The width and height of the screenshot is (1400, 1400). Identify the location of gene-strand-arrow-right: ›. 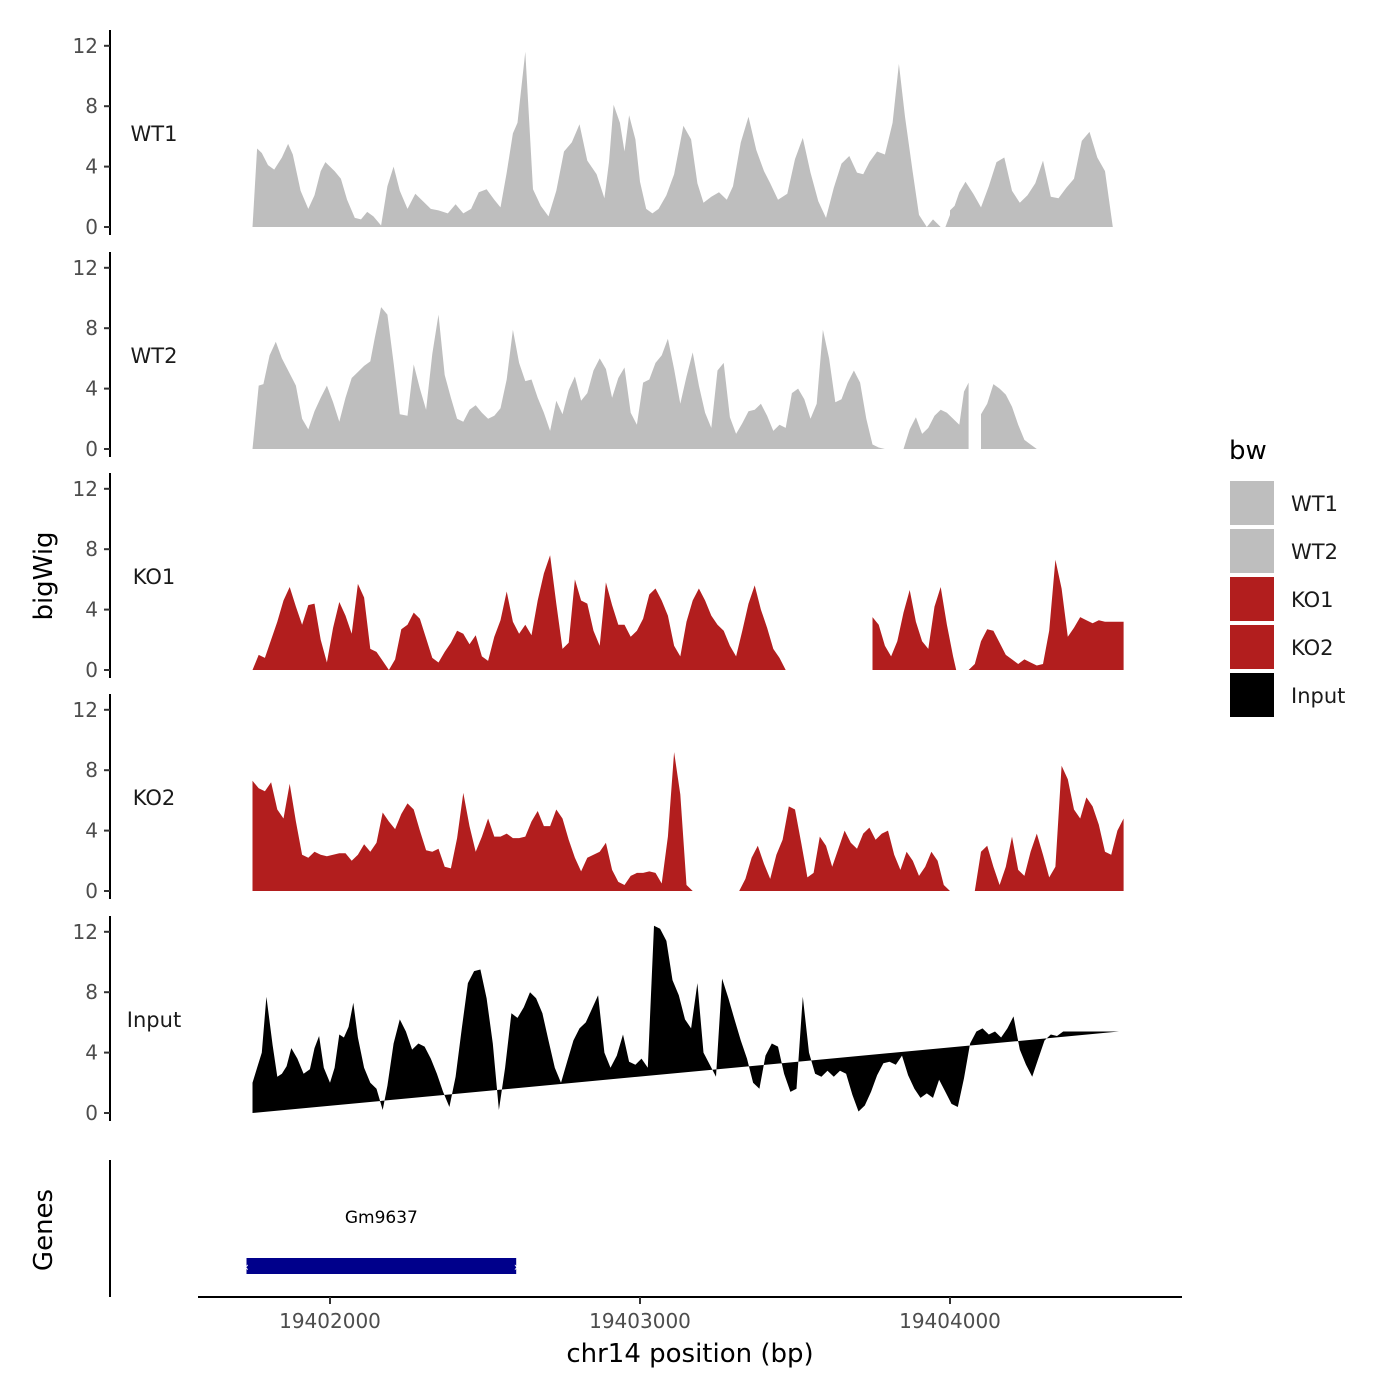
(516, 1267).